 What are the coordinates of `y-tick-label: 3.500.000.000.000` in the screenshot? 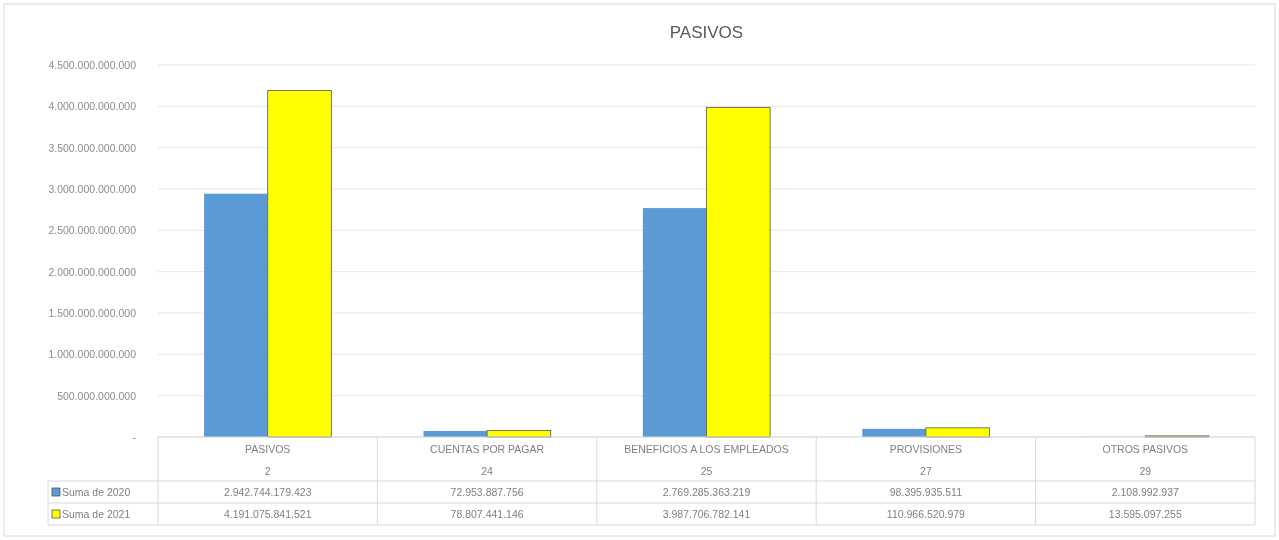 It's located at (92, 147).